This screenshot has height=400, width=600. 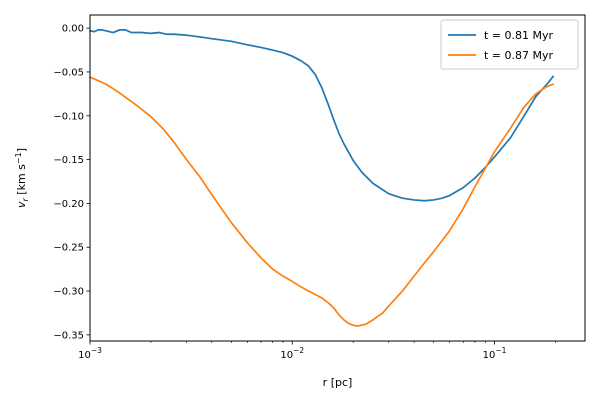 What do you see at coordinates (519, 55) in the screenshot?
I see `legend-label-series-2: t = 0.87 Myr` at bounding box center [519, 55].